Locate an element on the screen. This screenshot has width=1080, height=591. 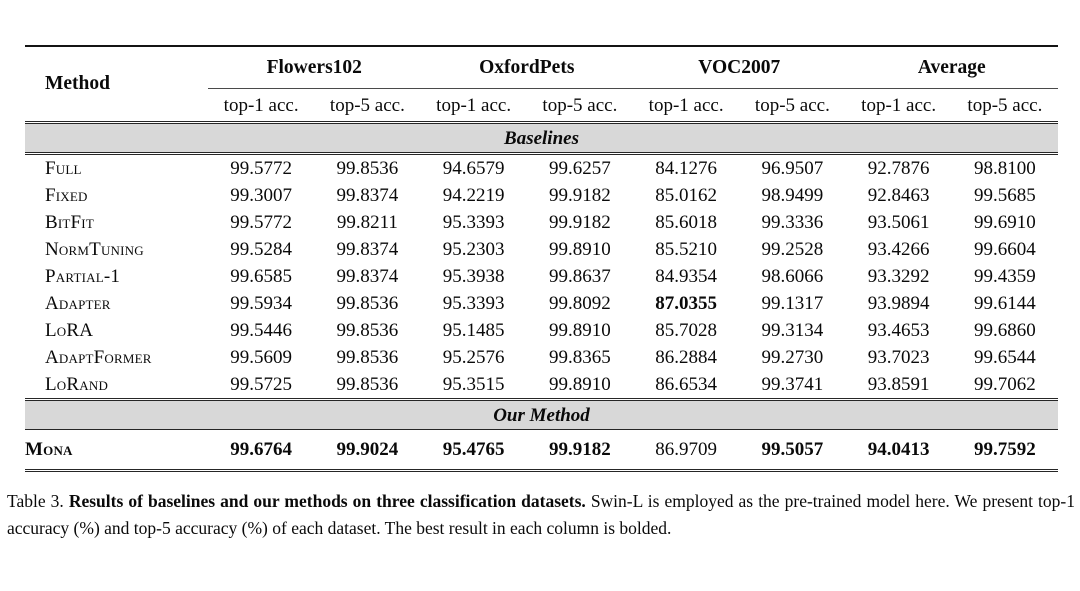
value-cell: 93.8591 is located at coordinates (898, 384).